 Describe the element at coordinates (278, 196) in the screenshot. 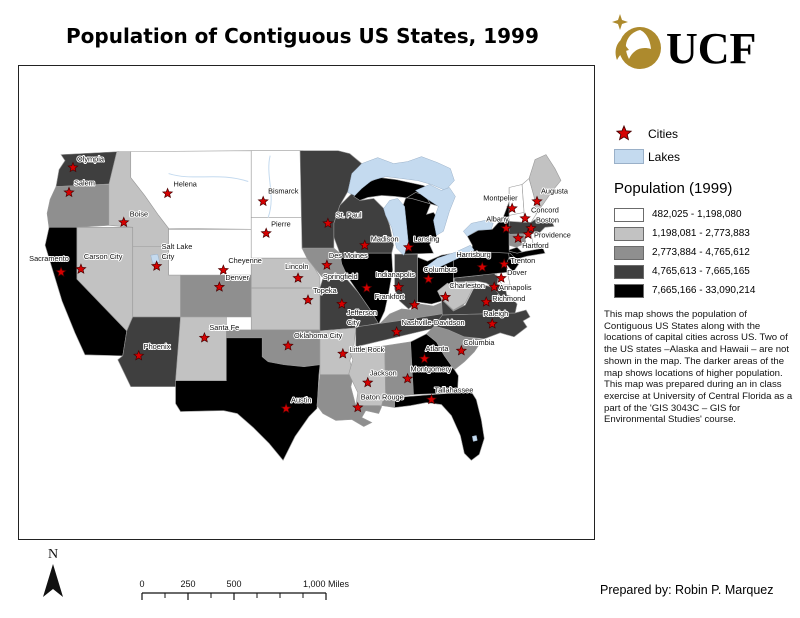

I see `city-bismarck: Bismarck` at that location.